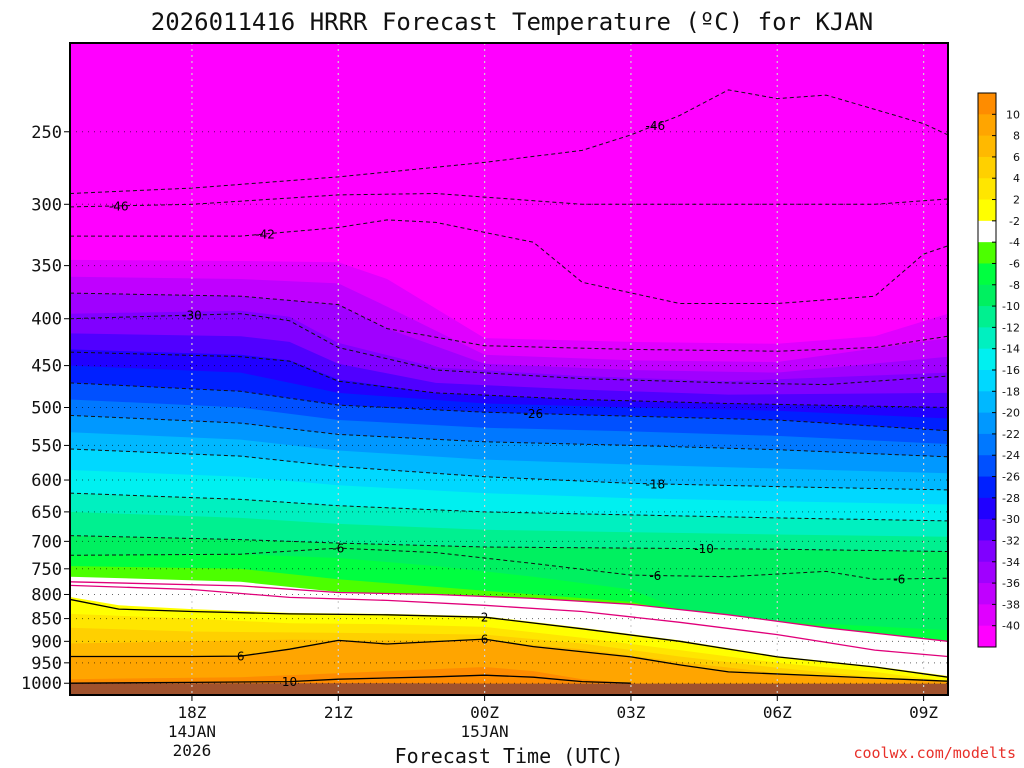 This screenshot has width=1024, height=768. Describe the element at coordinates (656, 126) in the screenshot. I see `isotherm-label-0: -46` at that location.